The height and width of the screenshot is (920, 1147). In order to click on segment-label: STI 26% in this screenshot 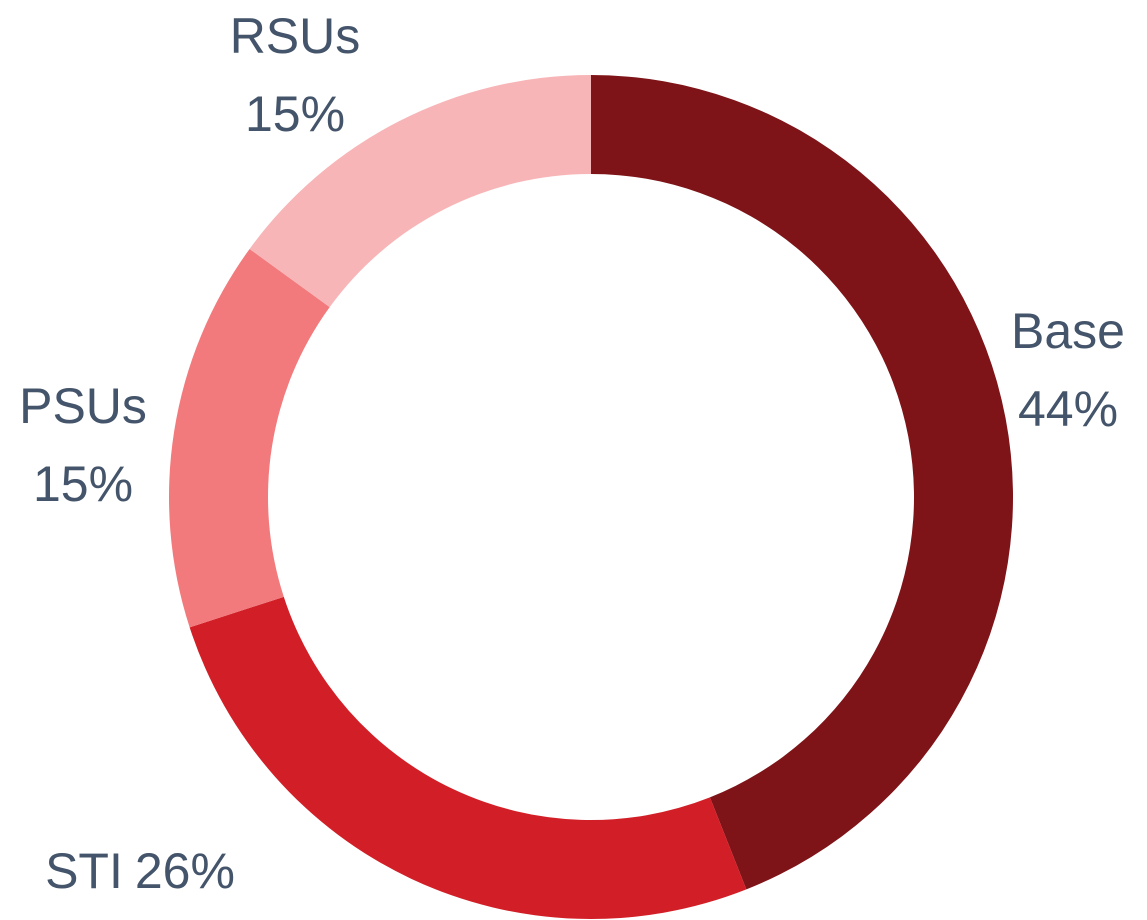, I will do `click(140, 871)`.